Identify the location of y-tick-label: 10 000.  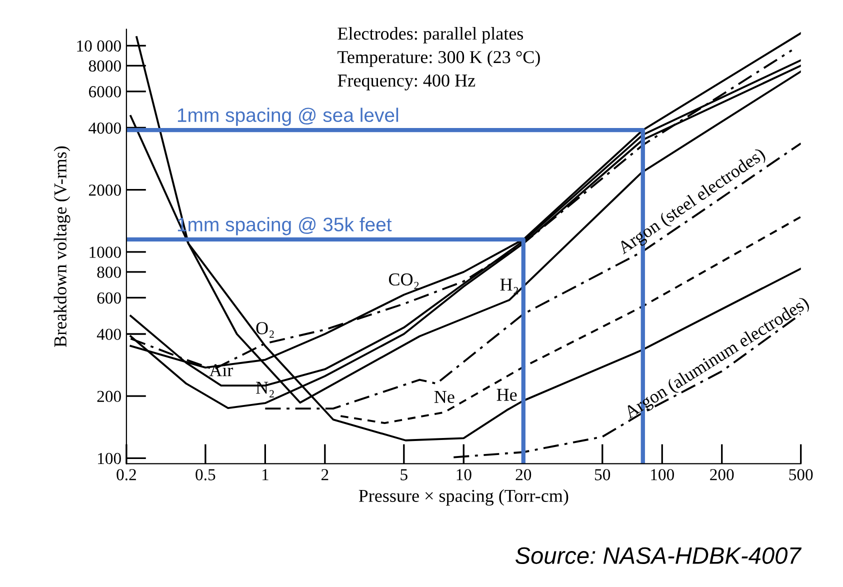
(99, 46).